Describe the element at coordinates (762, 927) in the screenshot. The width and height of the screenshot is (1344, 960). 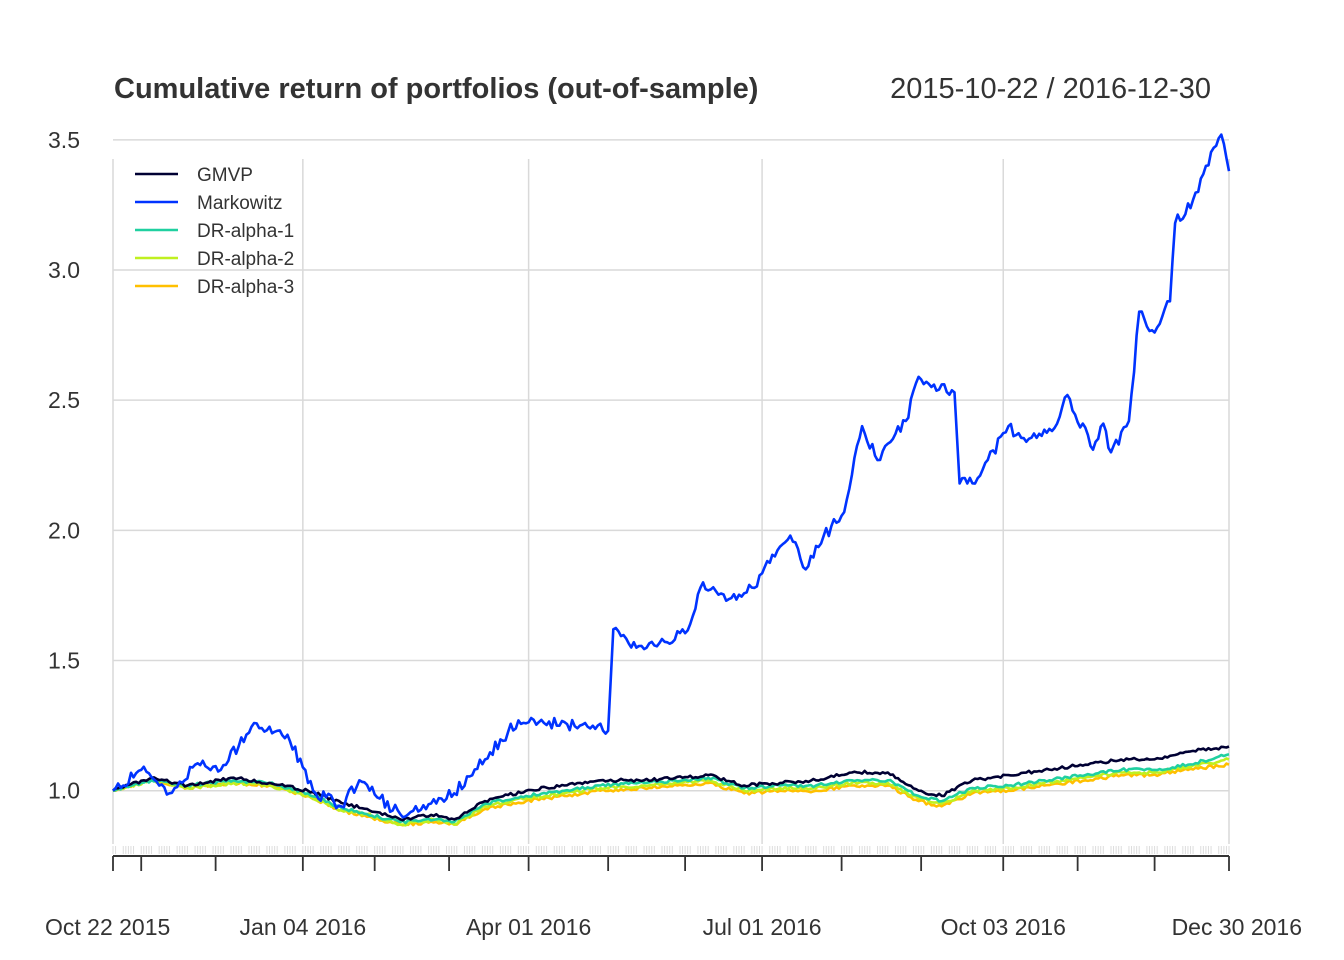
I see `x-tick-label: Jul 01 2016` at that location.